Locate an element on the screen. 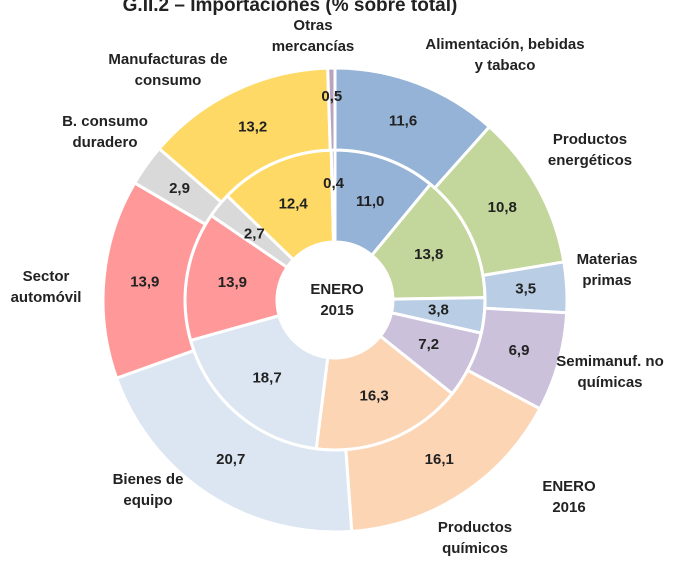 This screenshot has width=673, height=561. data-label: 12,4 is located at coordinates (294, 204).